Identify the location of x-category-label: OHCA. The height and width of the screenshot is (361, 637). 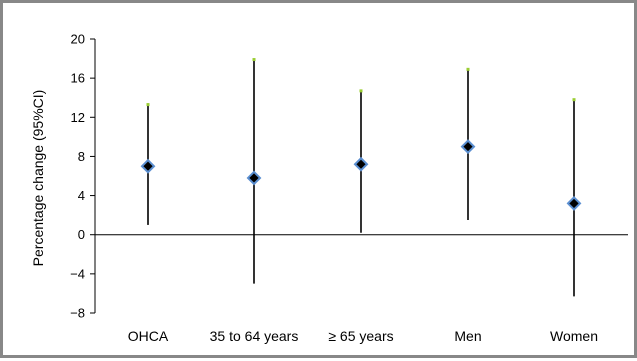
(148, 336).